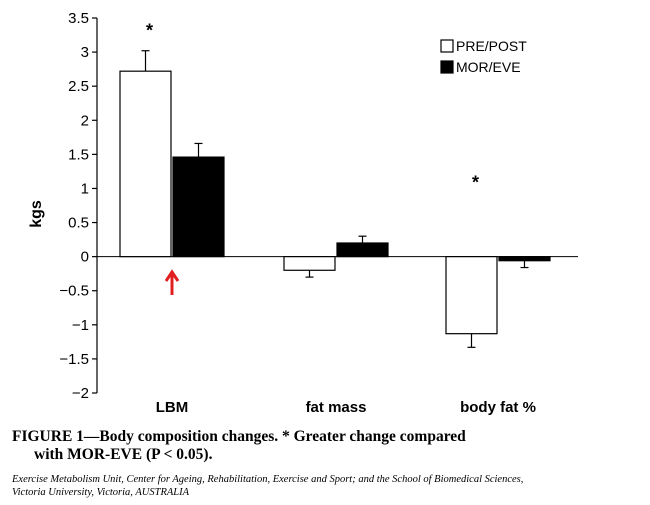  What do you see at coordinates (172, 407) in the screenshot?
I see `category-label: LBM` at bounding box center [172, 407].